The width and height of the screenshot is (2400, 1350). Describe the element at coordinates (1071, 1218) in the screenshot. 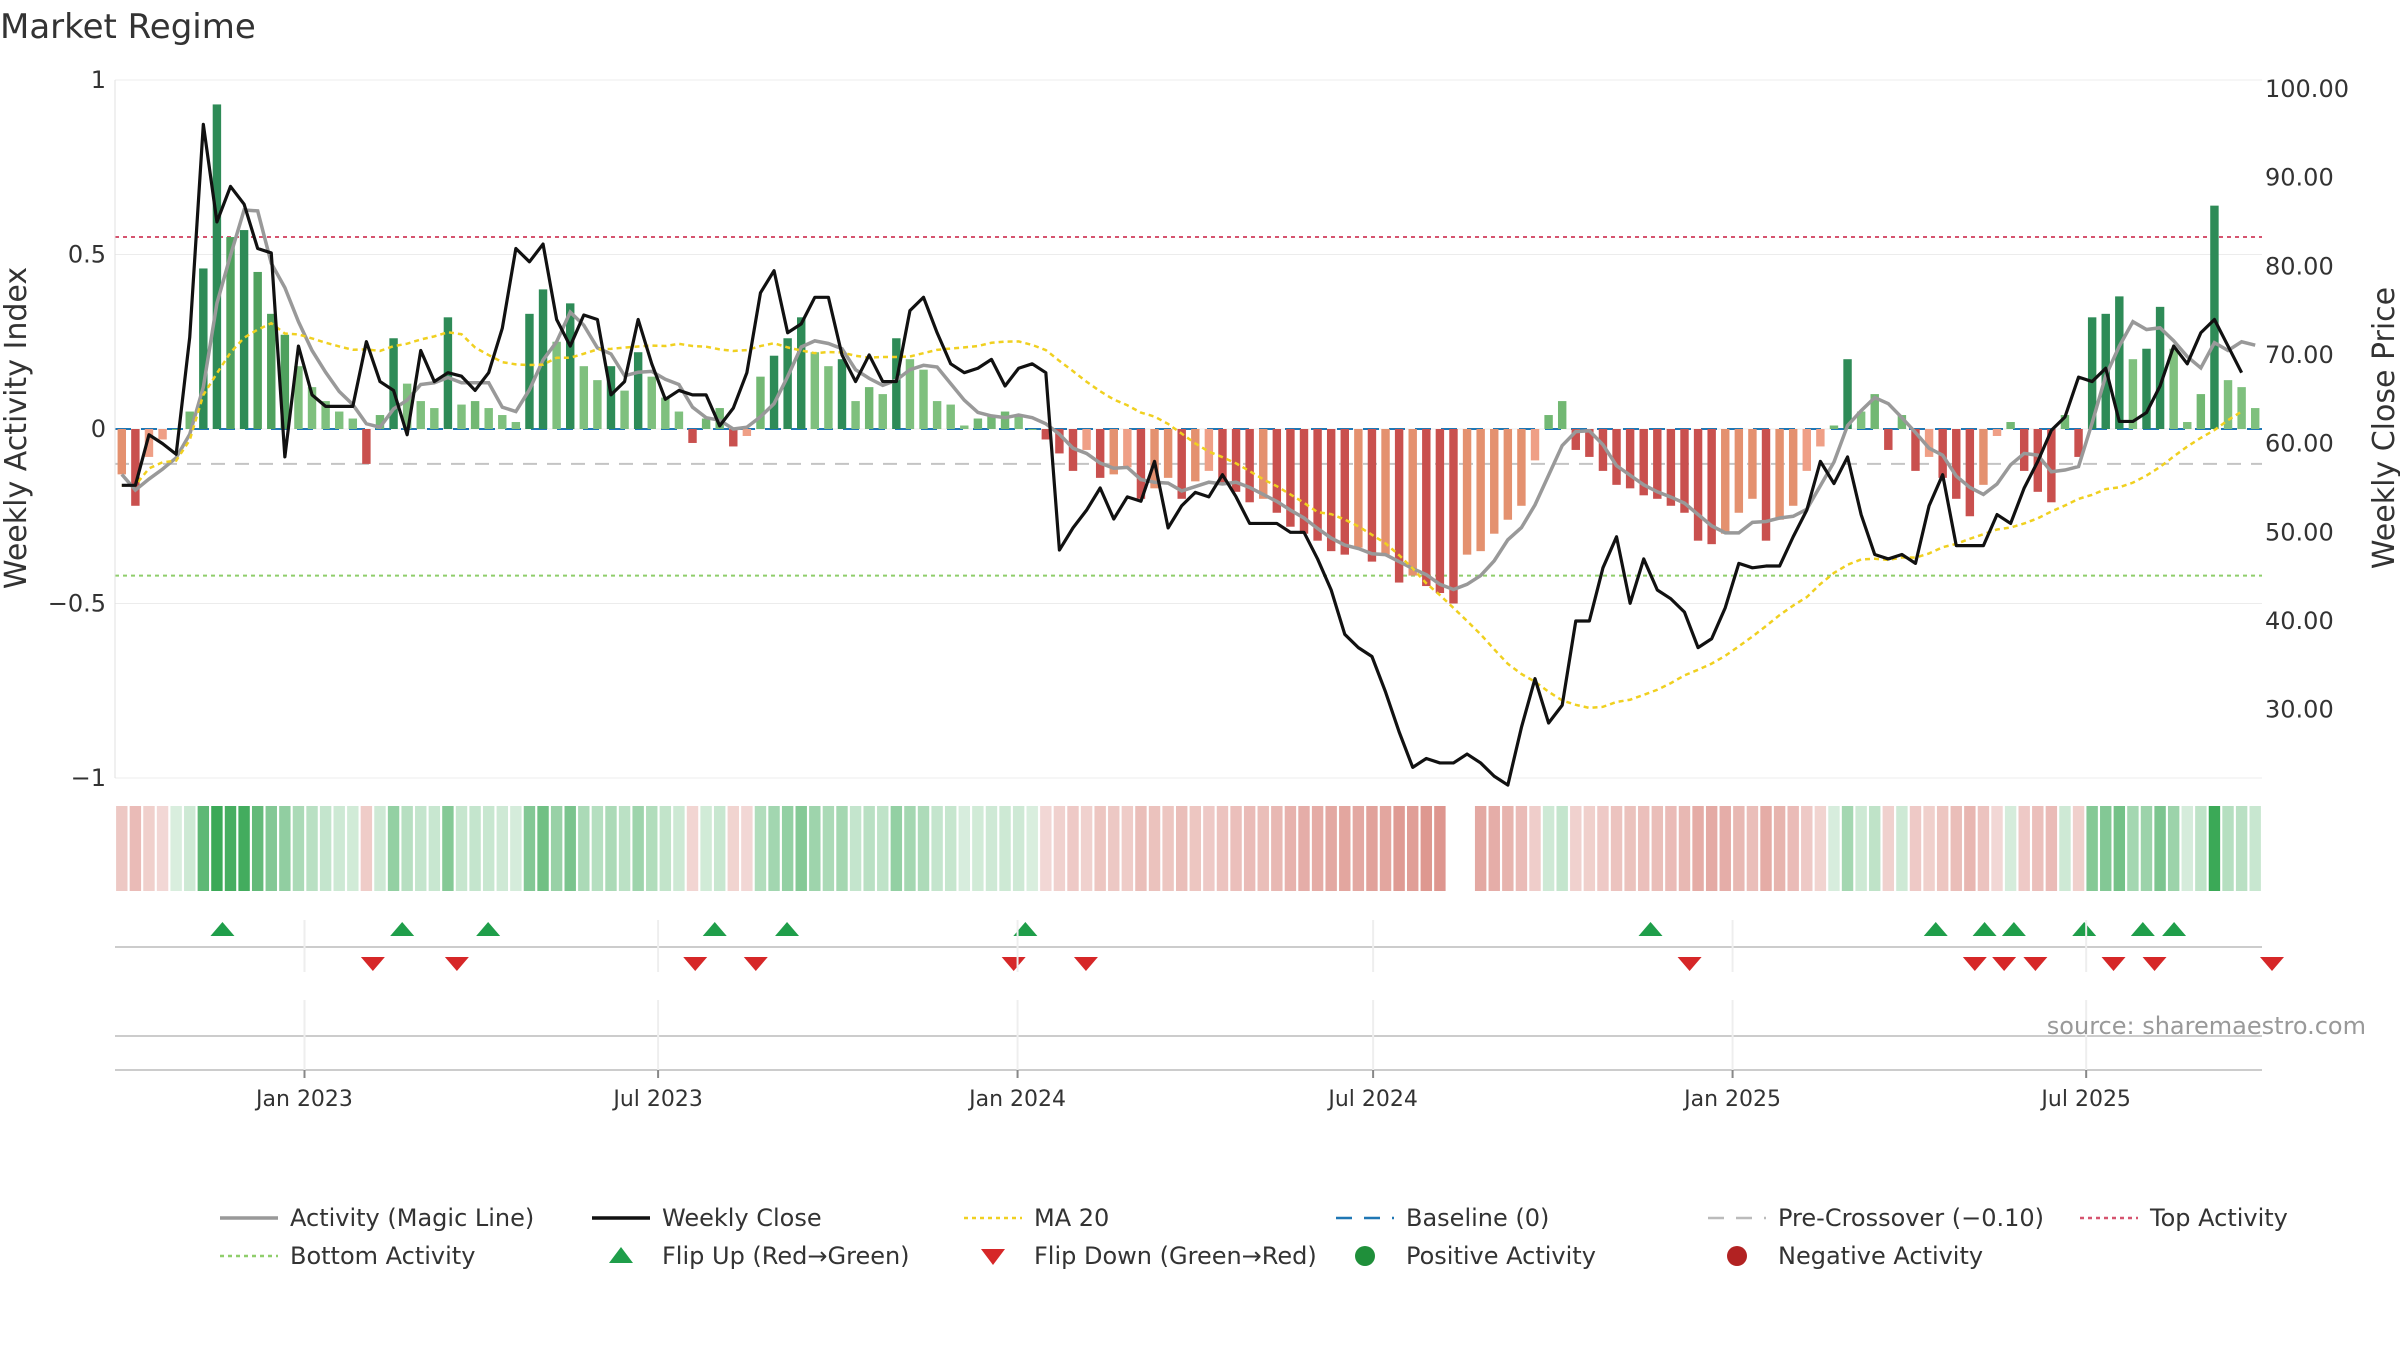

I see `legend-label: MA 20` at that location.